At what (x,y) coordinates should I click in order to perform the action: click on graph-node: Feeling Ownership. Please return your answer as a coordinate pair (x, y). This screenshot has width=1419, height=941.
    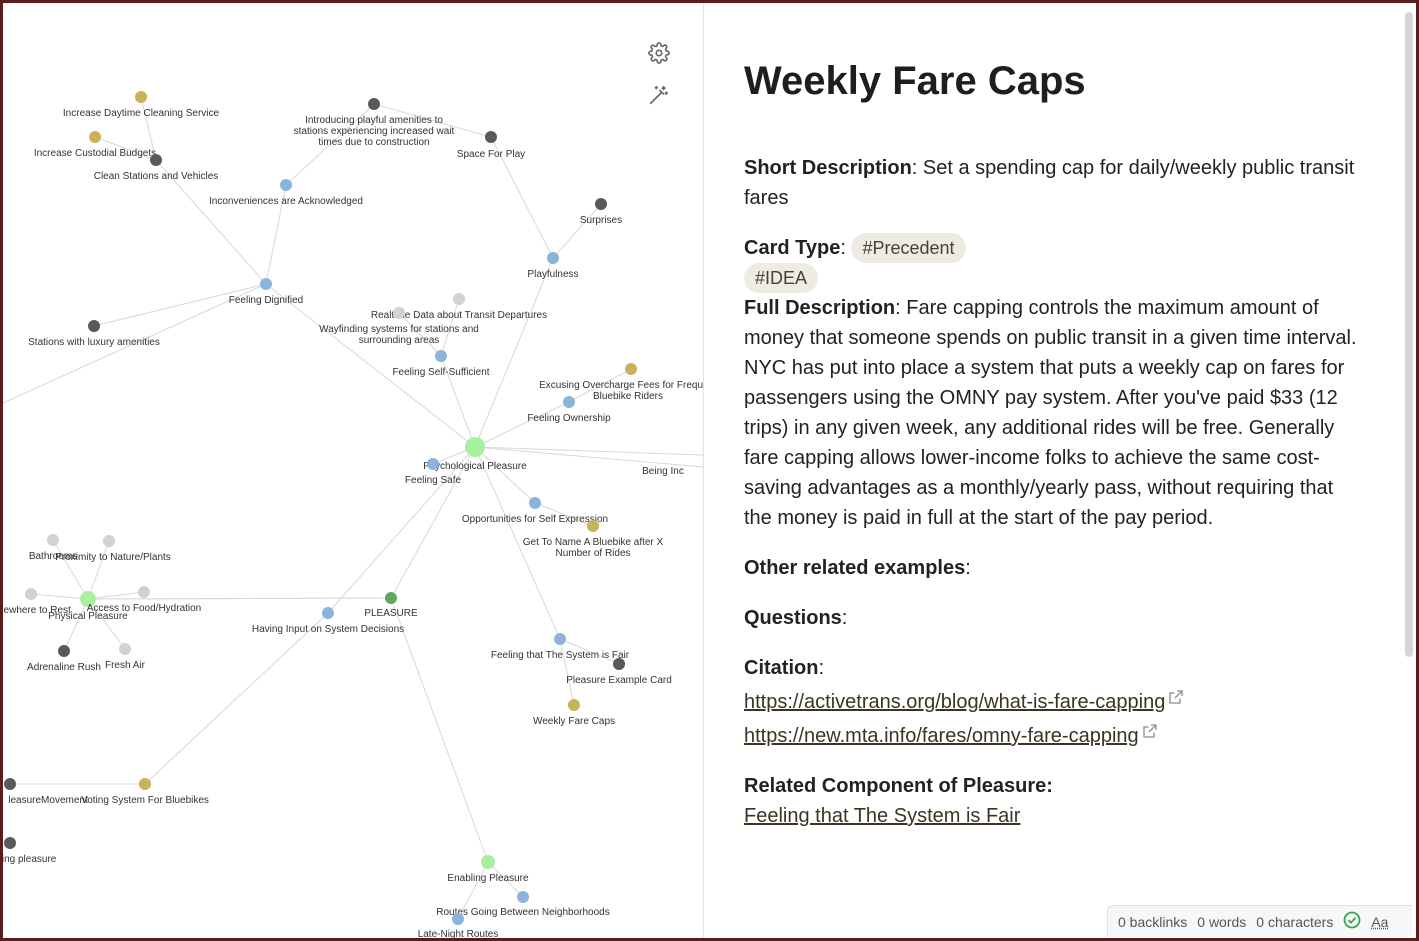
    Looking at the image, I should click on (569, 410).